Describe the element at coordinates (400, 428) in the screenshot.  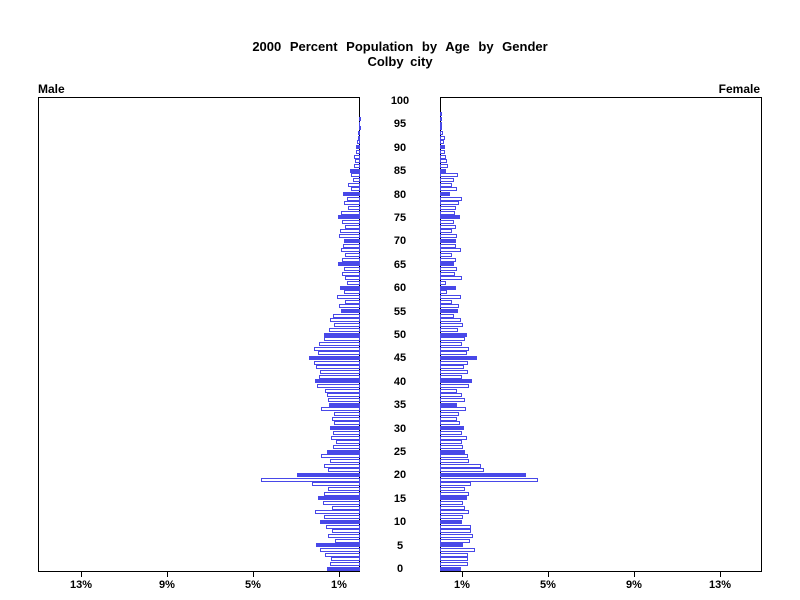
I see `age-tick-label-30: 30` at that location.